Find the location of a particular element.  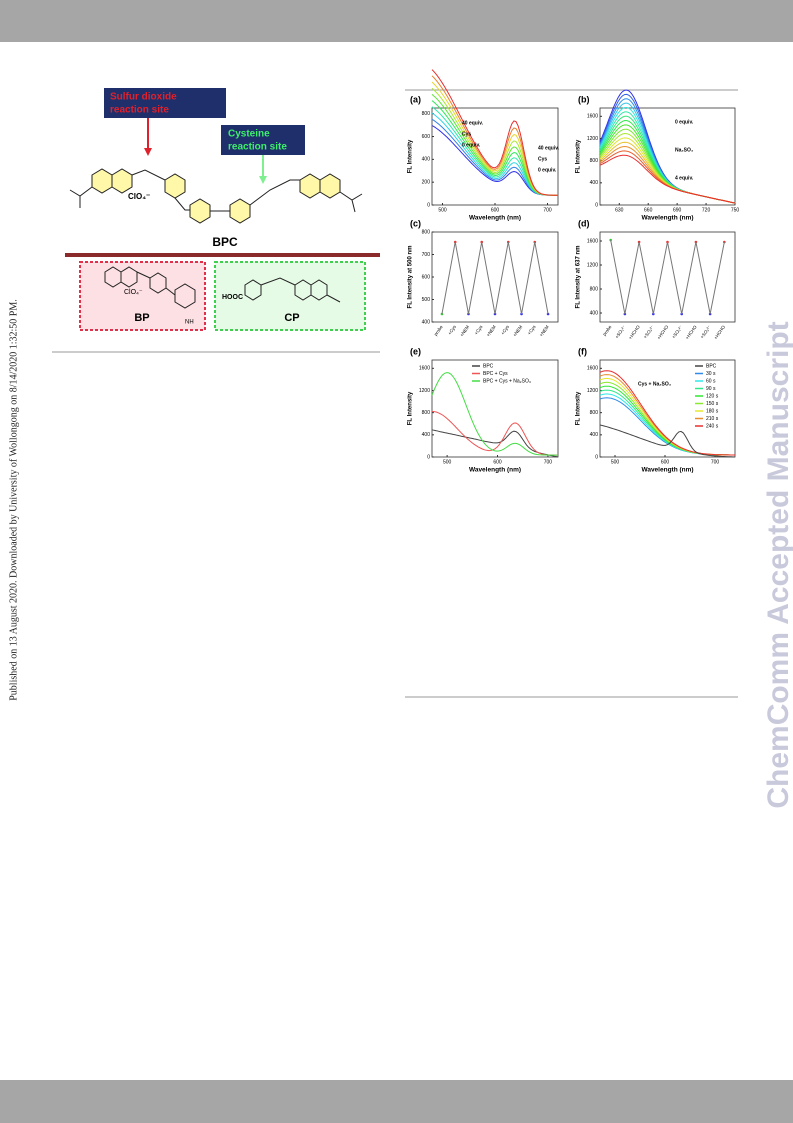

y-tick-label: 700 is located at coordinates (426, 255).